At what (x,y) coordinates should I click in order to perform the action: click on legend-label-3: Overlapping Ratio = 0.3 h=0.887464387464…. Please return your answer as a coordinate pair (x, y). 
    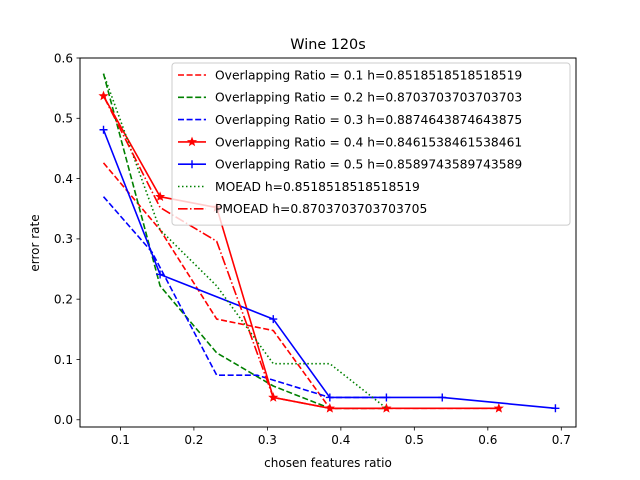
    Looking at the image, I should click on (368, 120).